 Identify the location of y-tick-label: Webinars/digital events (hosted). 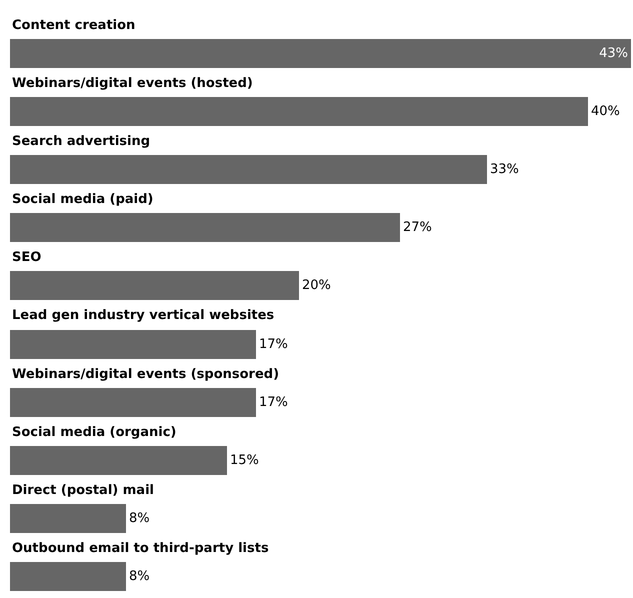
(132, 83).